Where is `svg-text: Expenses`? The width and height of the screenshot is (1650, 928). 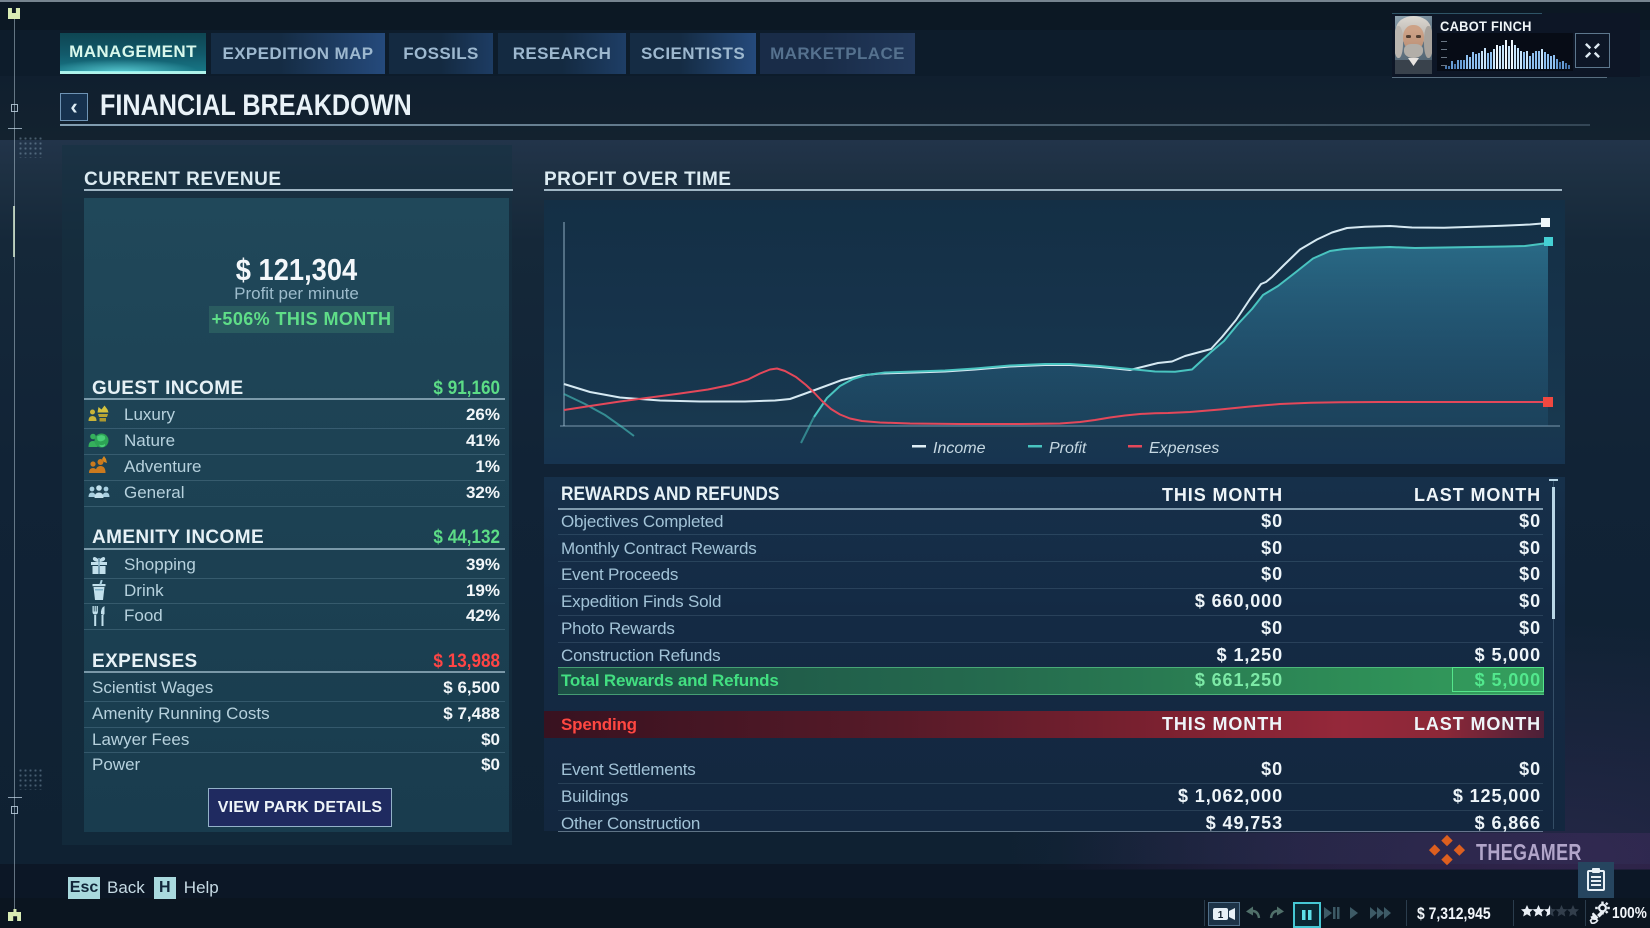
svg-text: Expenses is located at coordinates (1184, 448).